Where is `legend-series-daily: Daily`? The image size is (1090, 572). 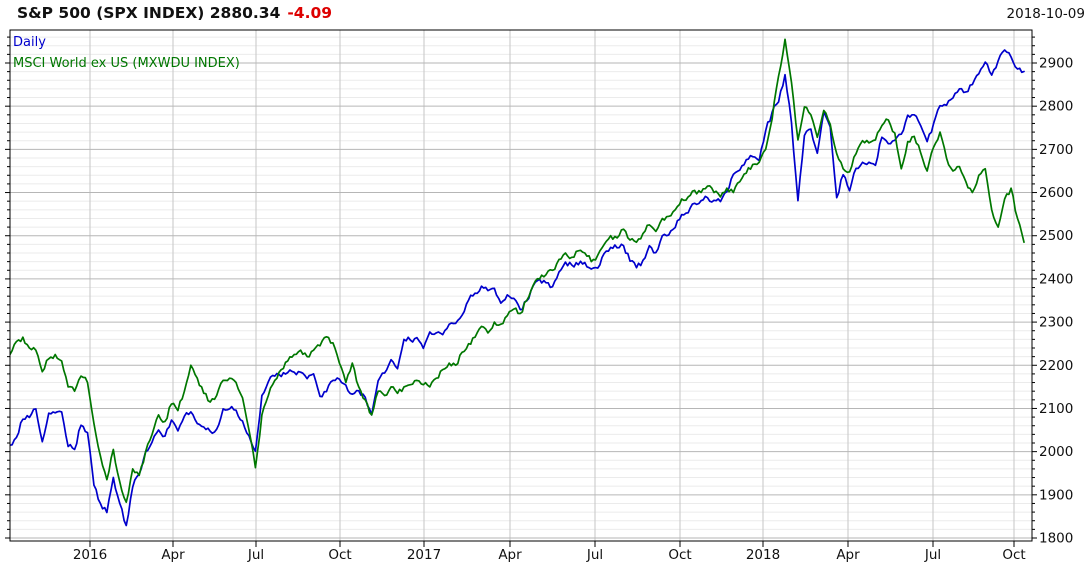 legend-series-daily: Daily is located at coordinates (29, 42).